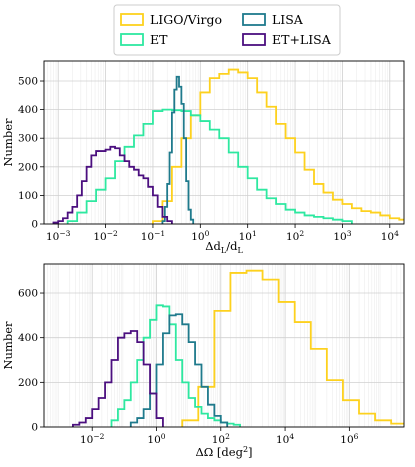  Describe the element at coordinates (132, 19) in the screenshot. I see `legend-swatch-ligo` at that location.